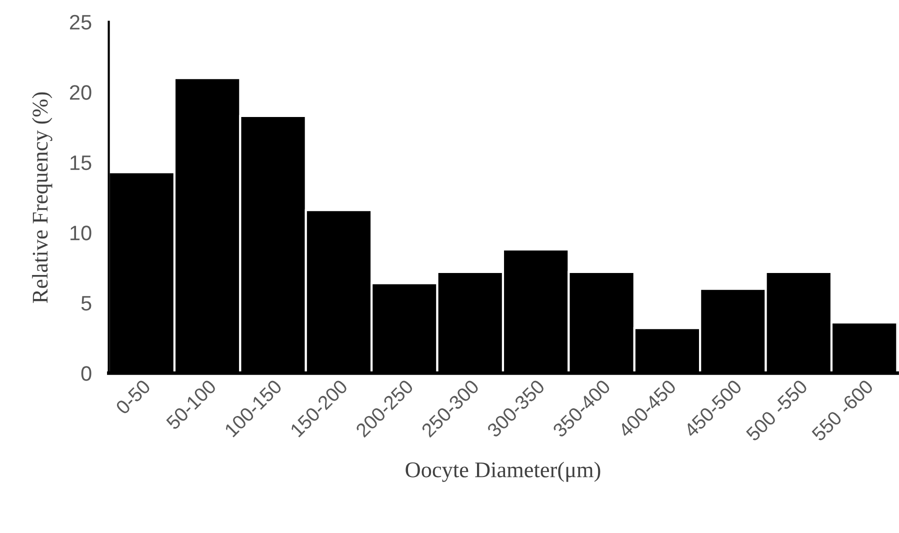 Image resolution: width=899 pixels, height=533 pixels. I want to click on y-tick-label: 20, so click(81, 92).